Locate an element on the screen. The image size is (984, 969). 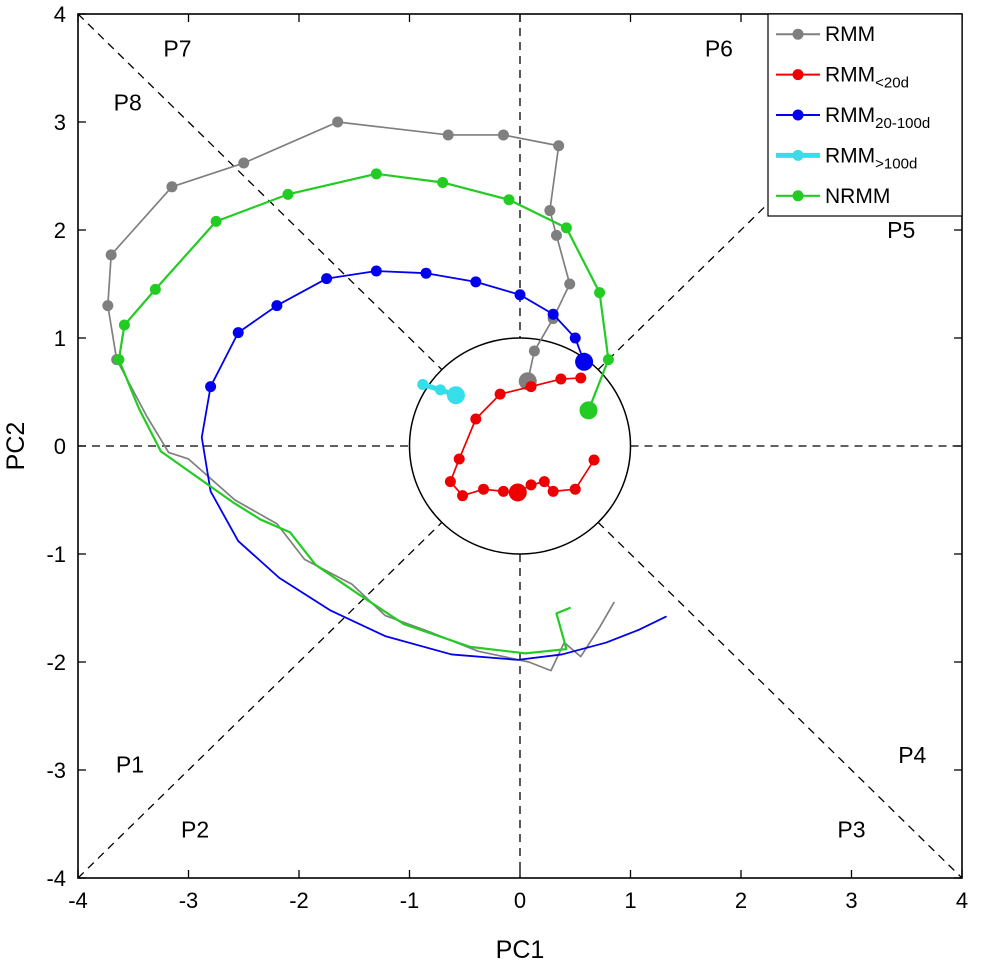
x-tick-label: -3 is located at coordinates (189, 900).